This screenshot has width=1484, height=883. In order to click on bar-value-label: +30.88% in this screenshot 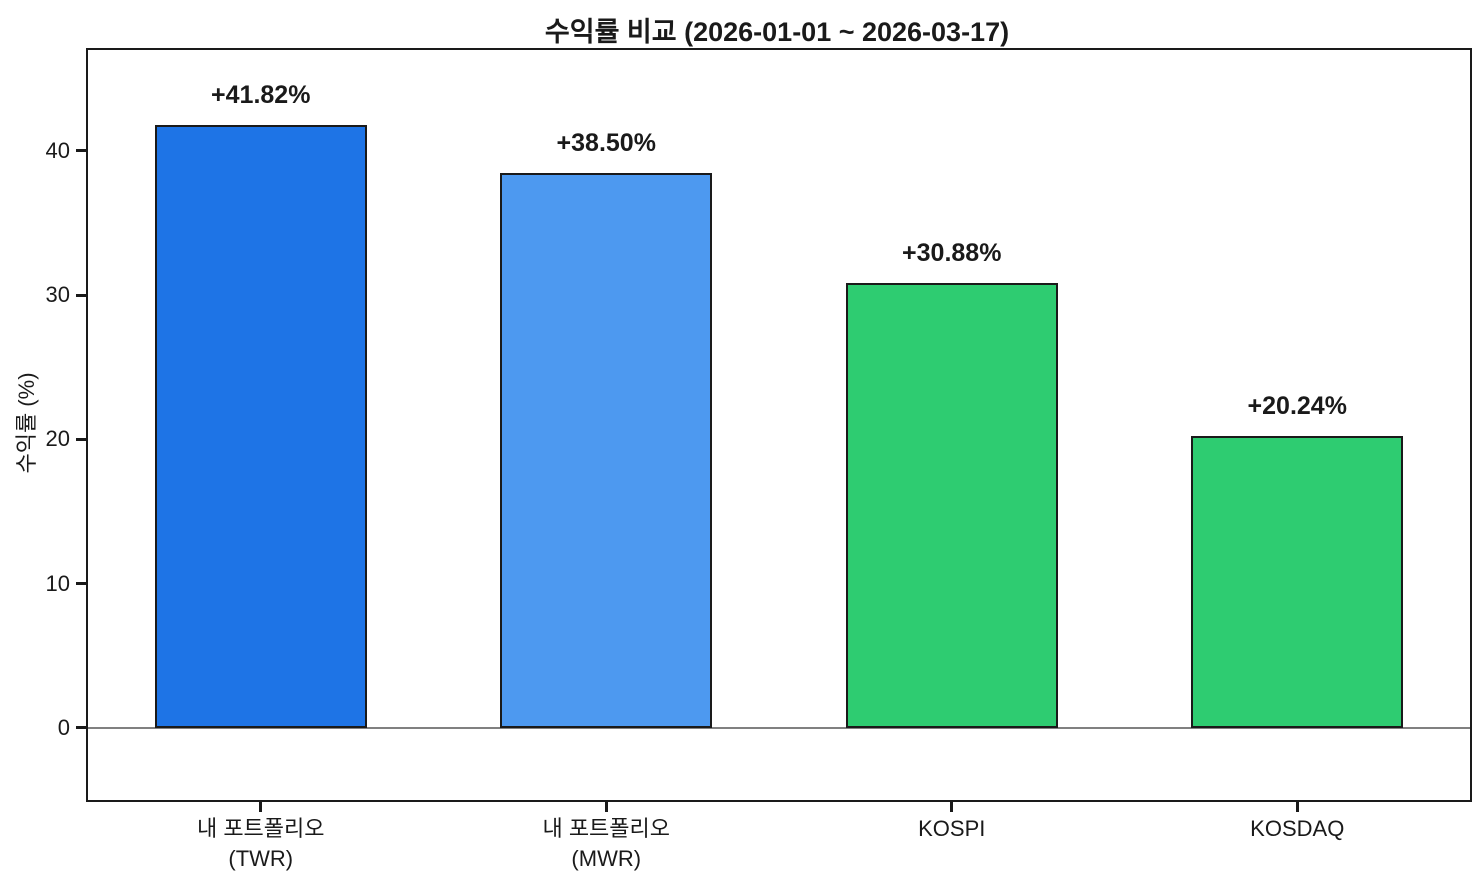, I will do `click(952, 252)`.